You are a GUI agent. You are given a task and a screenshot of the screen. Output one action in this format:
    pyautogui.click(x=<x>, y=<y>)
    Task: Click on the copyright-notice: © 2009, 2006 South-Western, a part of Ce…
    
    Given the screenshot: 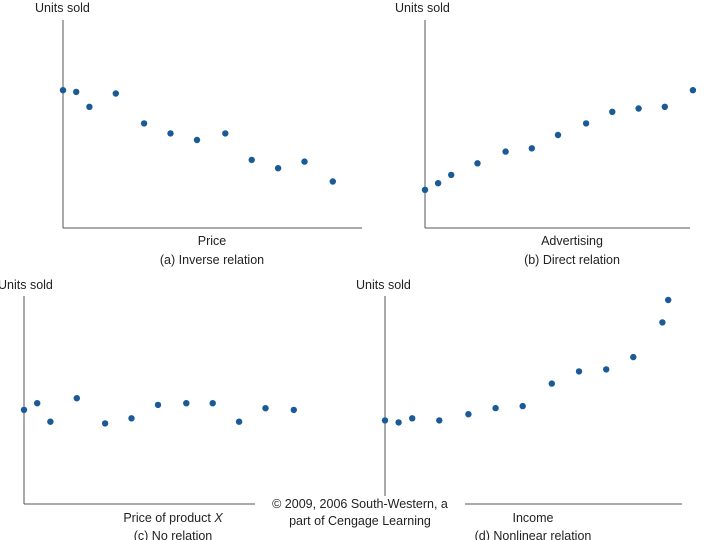 What is the action you would take?
    pyautogui.click(x=360, y=513)
    